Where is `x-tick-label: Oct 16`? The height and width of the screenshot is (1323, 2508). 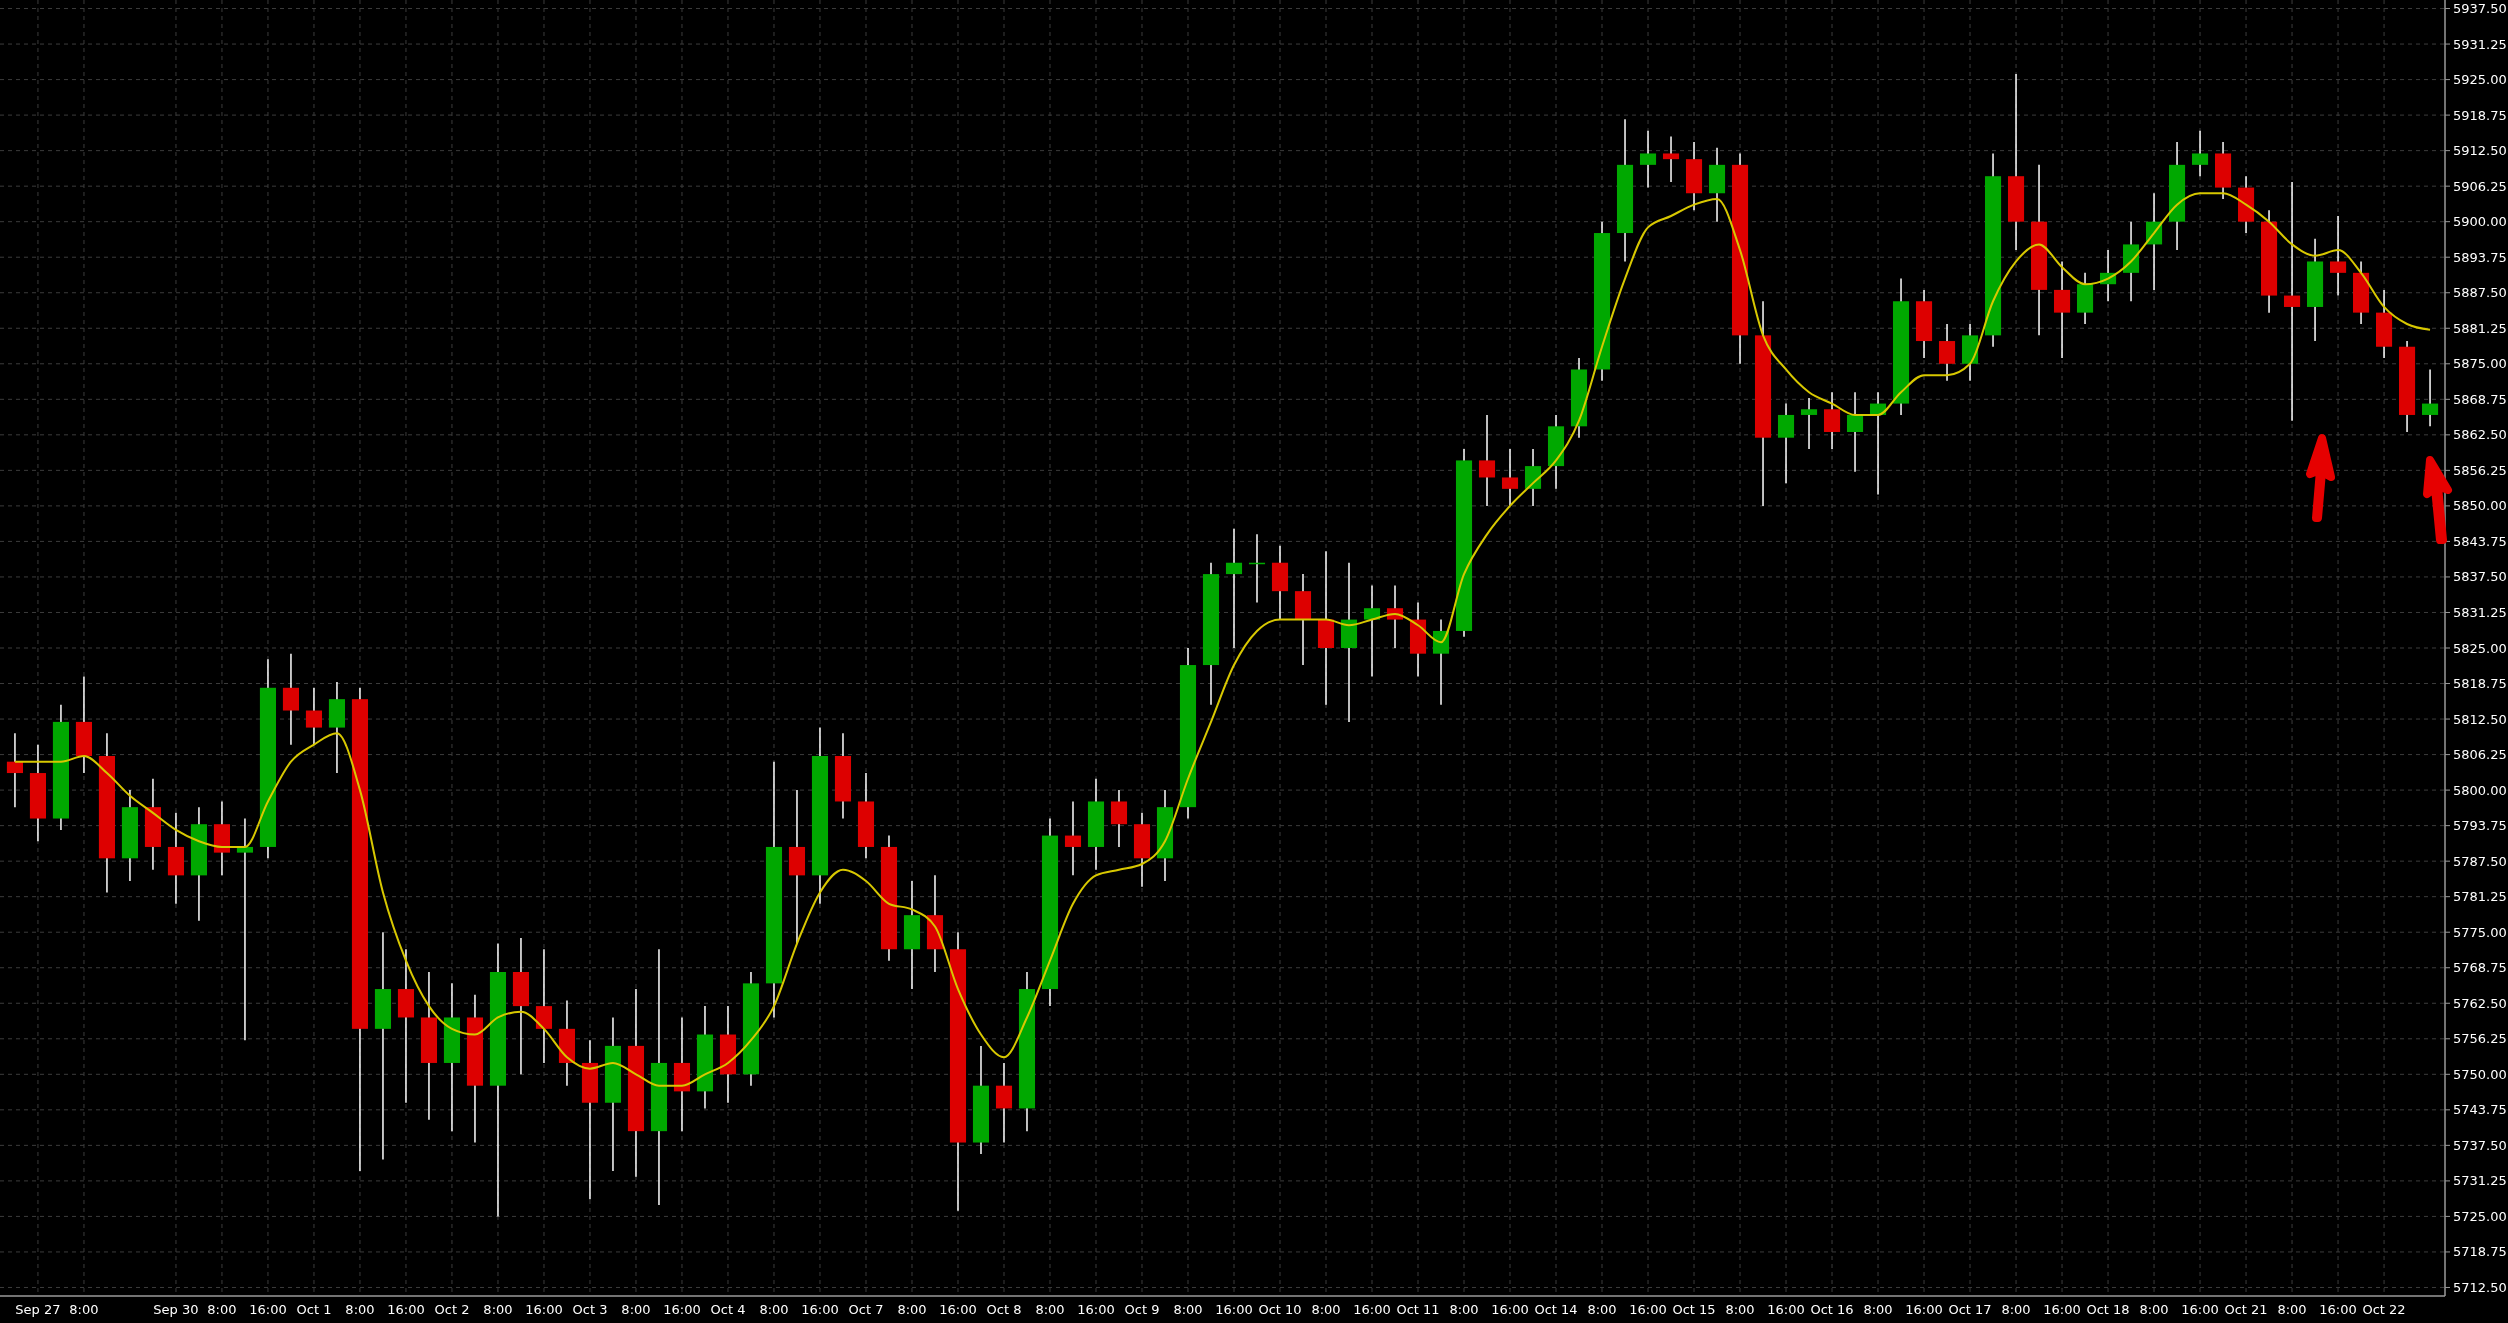 x-tick-label: Oct 16 is located at coordinates (1832, 1309).